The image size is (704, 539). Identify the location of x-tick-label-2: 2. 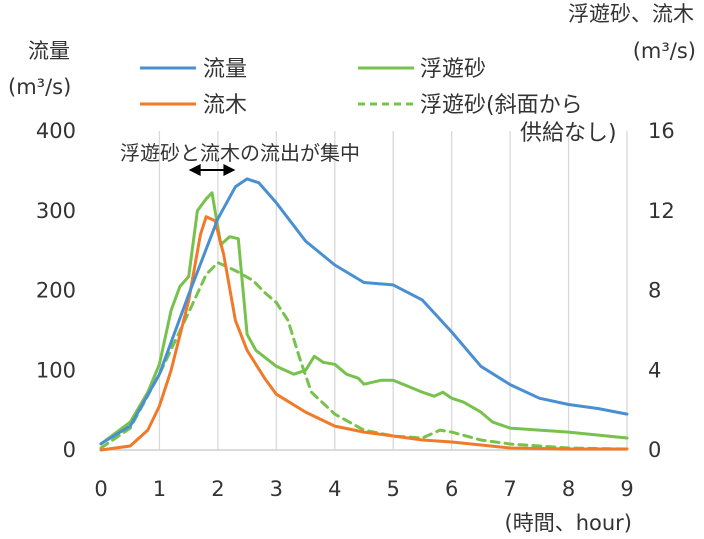
(217, 489).